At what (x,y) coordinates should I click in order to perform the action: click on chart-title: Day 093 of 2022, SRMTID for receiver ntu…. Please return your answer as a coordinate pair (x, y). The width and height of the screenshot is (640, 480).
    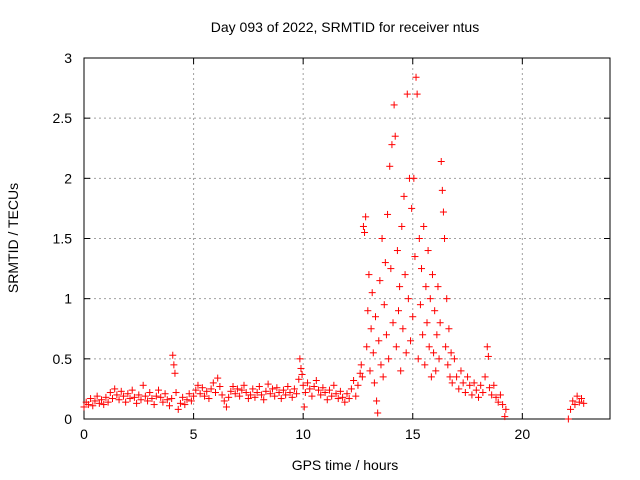
    Looking at the image, I should click on (345, 27).